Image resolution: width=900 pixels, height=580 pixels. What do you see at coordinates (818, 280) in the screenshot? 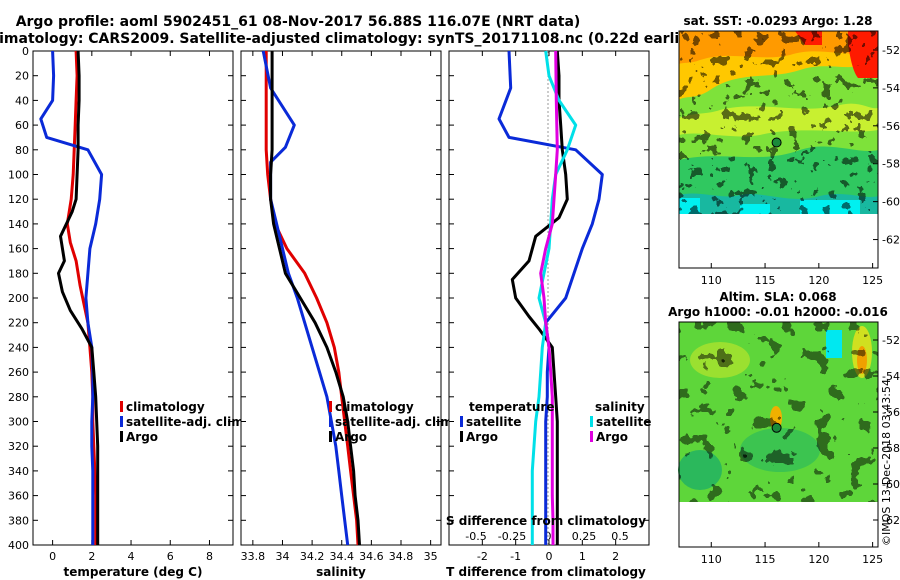
I see `lon-tick-label: 120` at bounding box center [818, 280].